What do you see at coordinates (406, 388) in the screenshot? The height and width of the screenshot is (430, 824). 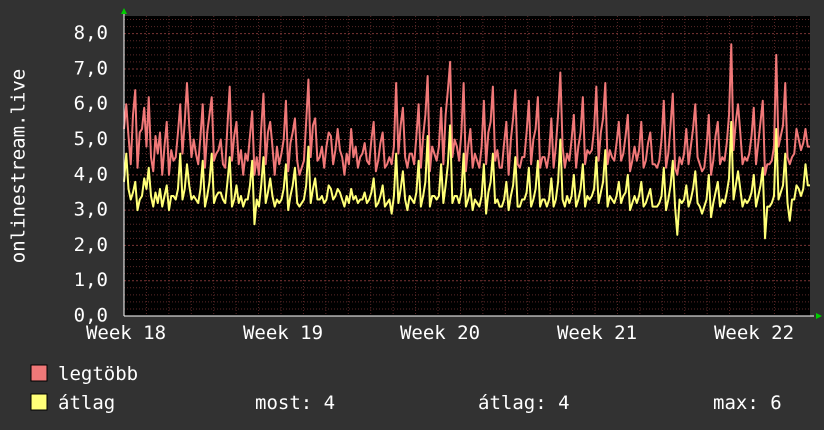 I see `legend: legtöbb átlag most: 4 átlag: 4 max: 6` at bounding box center [406, 388].